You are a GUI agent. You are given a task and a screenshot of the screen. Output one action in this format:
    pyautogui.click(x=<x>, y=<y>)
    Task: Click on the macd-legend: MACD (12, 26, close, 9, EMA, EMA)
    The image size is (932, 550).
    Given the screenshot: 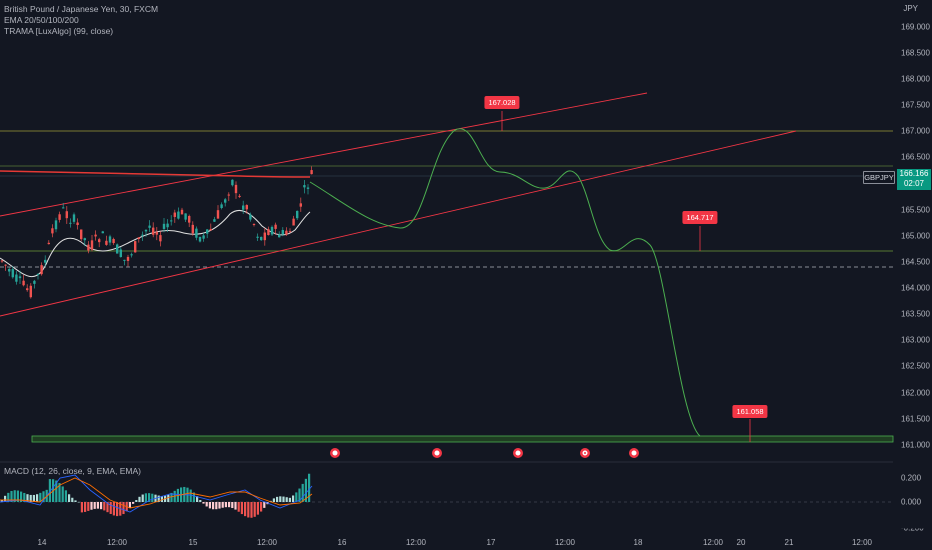 What is the action you would take?
    pyautogui.click(x=72, y=471)
    